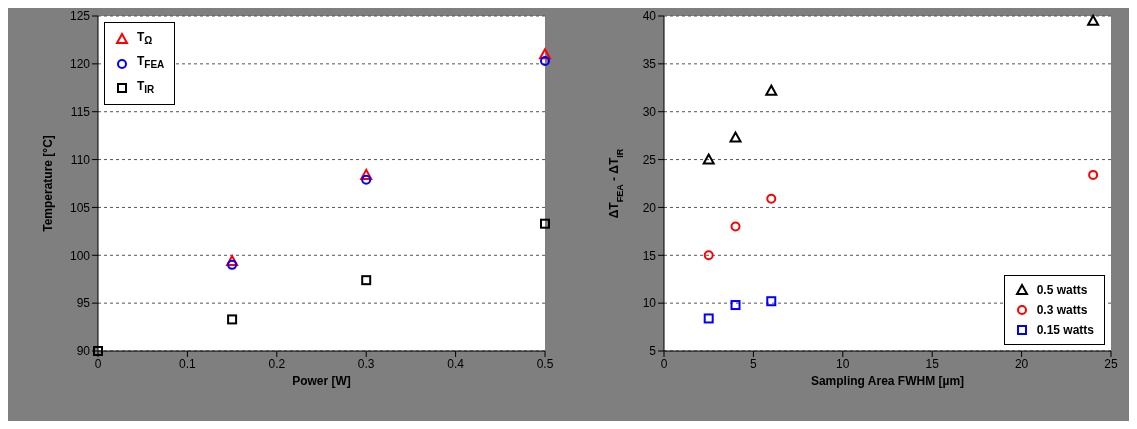  Describe the element at coordinates (649, 303) in the screenshot. I see `y-tick-label: 10` at that location.